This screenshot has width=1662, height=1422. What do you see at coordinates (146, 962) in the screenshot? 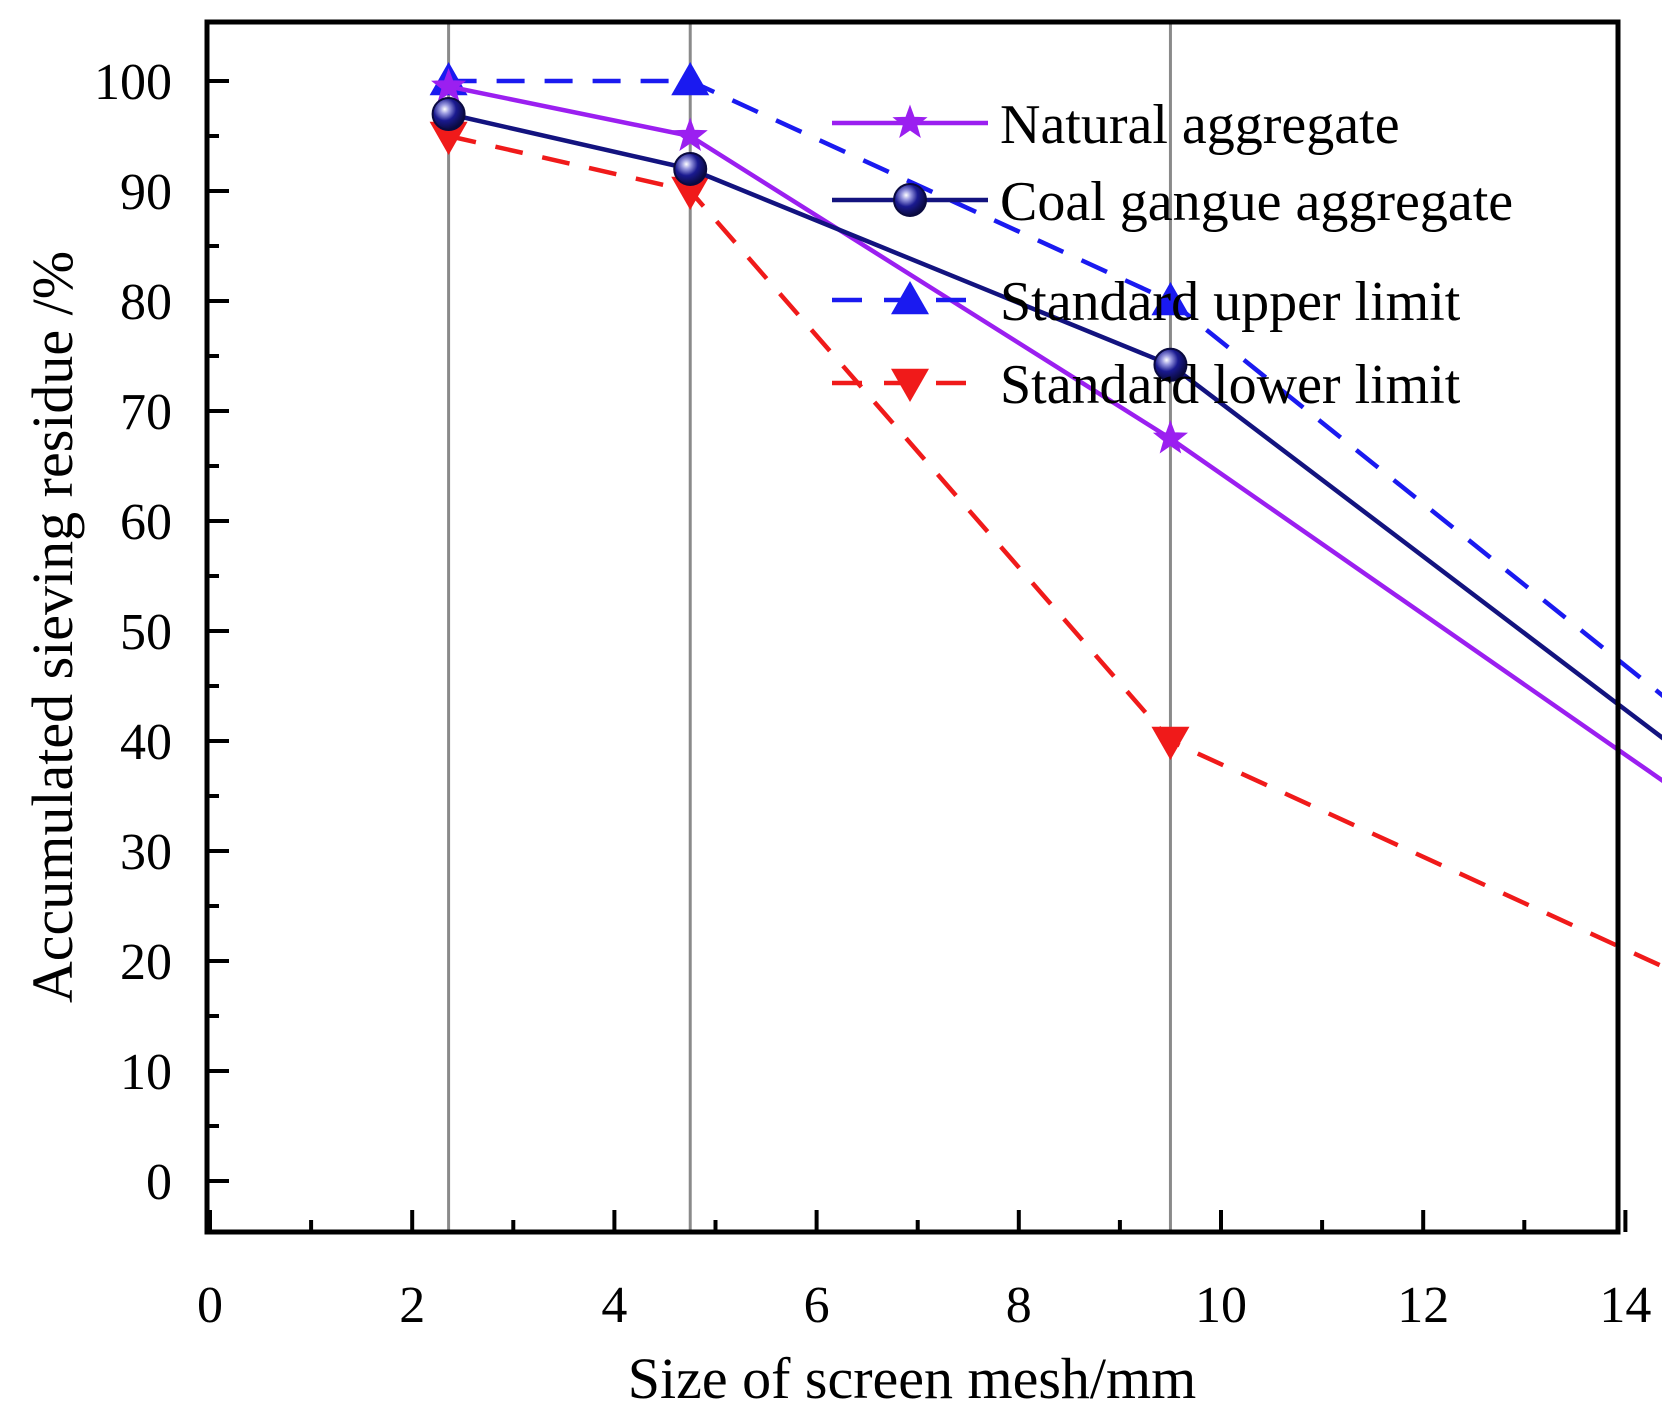
I see `y-tick-label: 20` at bounding box center [146, 962].